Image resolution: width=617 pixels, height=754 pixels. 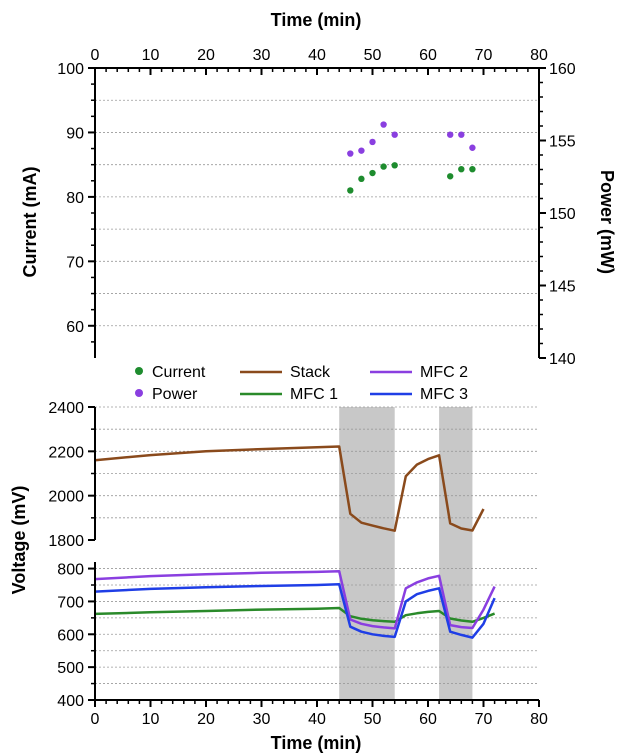 I want to click on top-right-y-tick-label: 155, so click(x=562, y=142).